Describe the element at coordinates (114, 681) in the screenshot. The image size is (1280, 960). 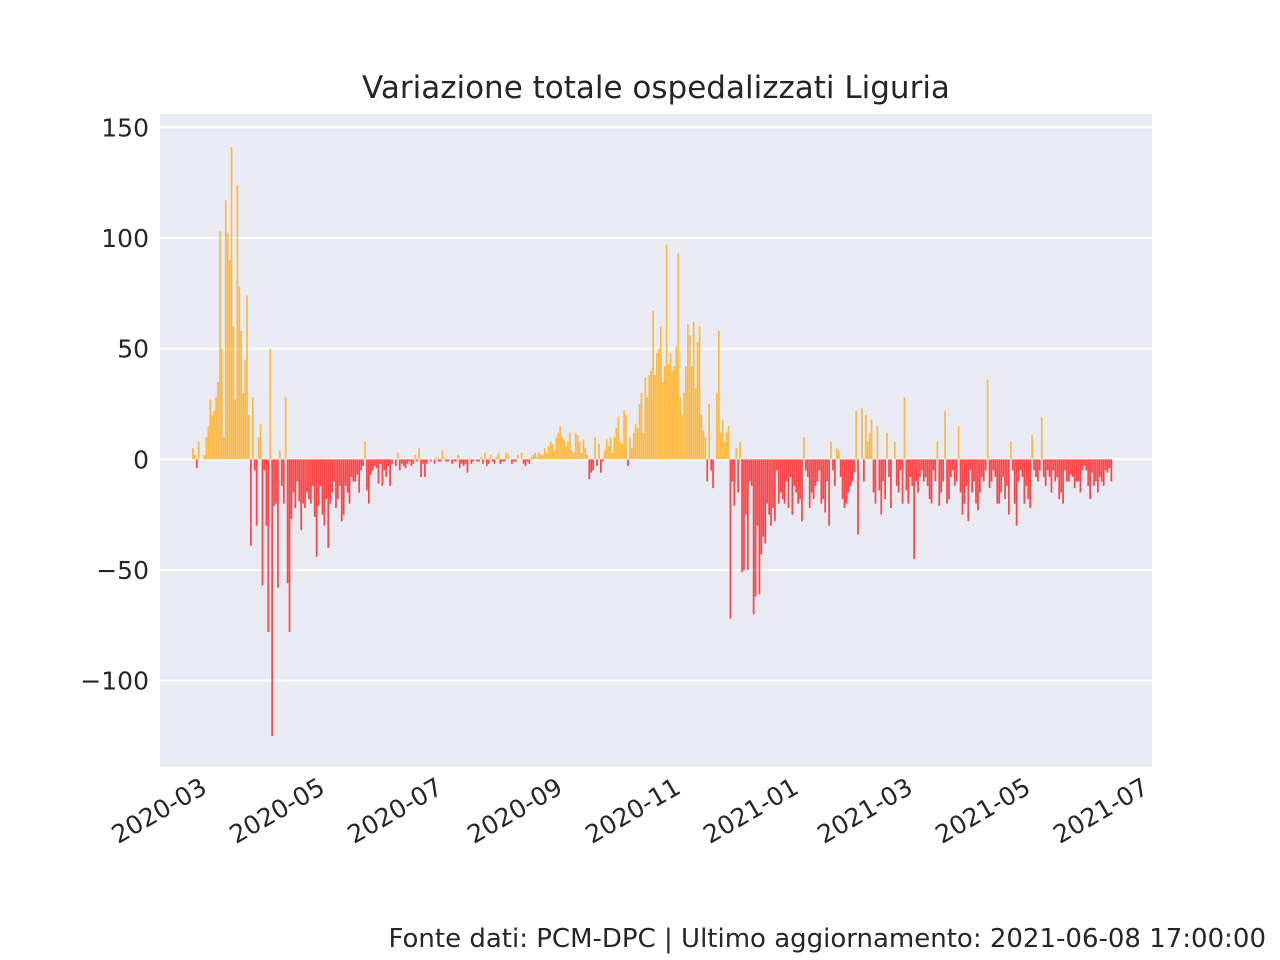
I see `y-tick-label: −100` at that location.